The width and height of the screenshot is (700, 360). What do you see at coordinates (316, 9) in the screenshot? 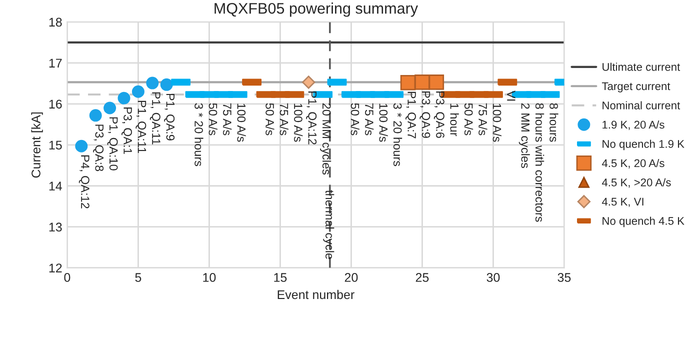
I see `chart-title: MQXFB05 powering summary` at bounding box center [316, 9].